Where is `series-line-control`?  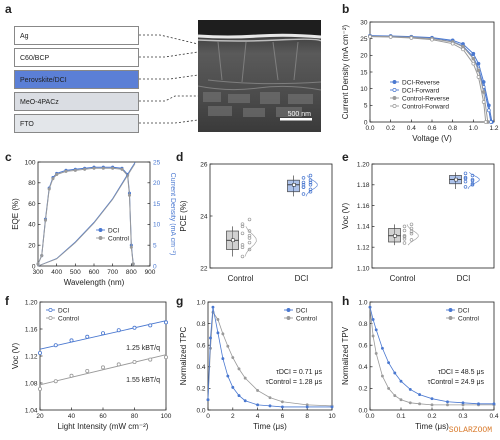
series-line-control is located at coordinates (270, 359).